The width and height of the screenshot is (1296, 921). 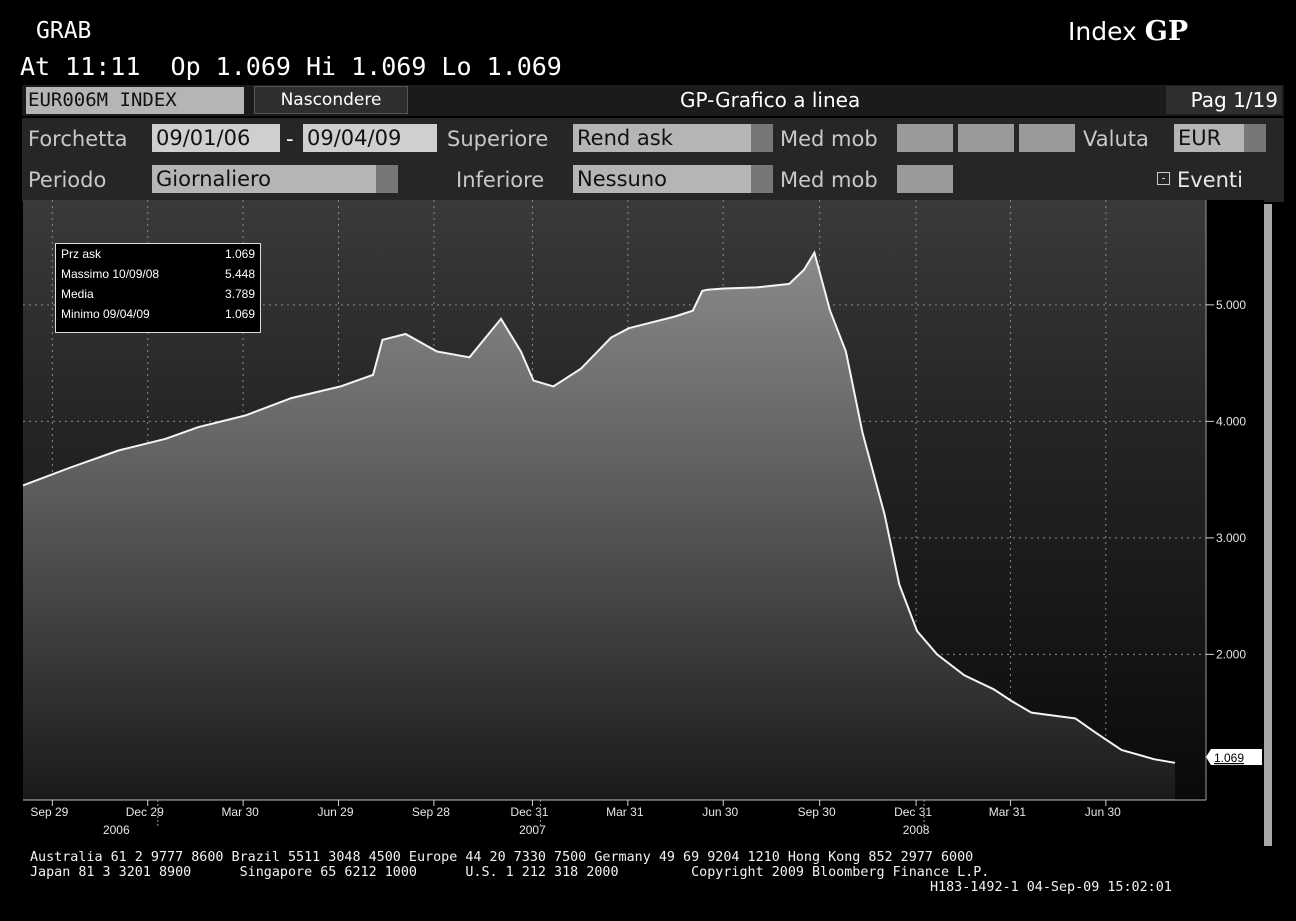 I want to click on currency-label: Valuta, so click(x=1116, y=139).